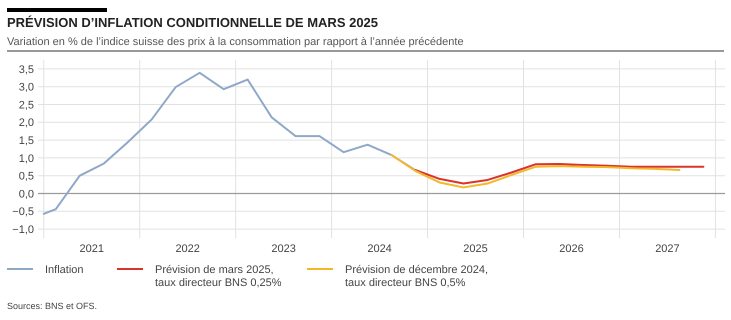  I want to click on x-tick-label: 2025, so click(475, 249).